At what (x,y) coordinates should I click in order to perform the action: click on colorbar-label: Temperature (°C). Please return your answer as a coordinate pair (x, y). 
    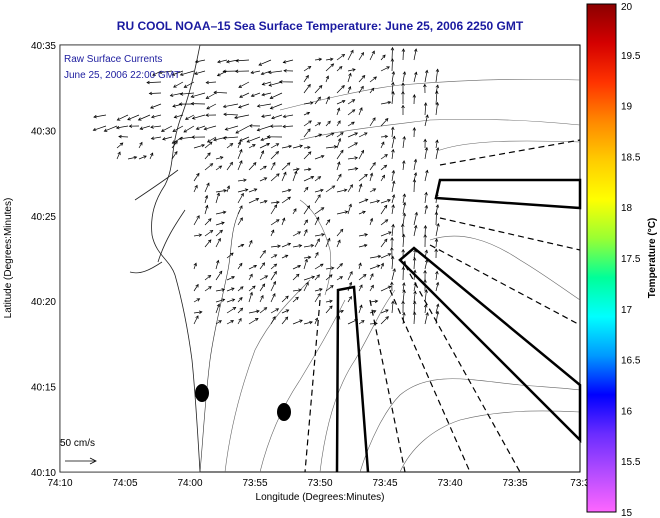
    Looking at the image, I should click on (652, 258).